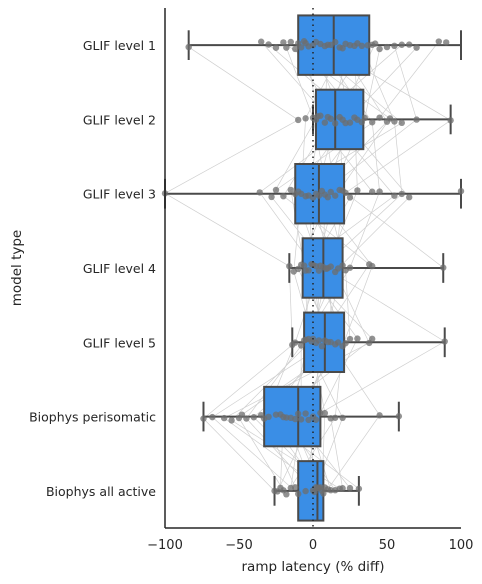  I want to click on y-tick-label: GLIF level 3, so click(119, 194).